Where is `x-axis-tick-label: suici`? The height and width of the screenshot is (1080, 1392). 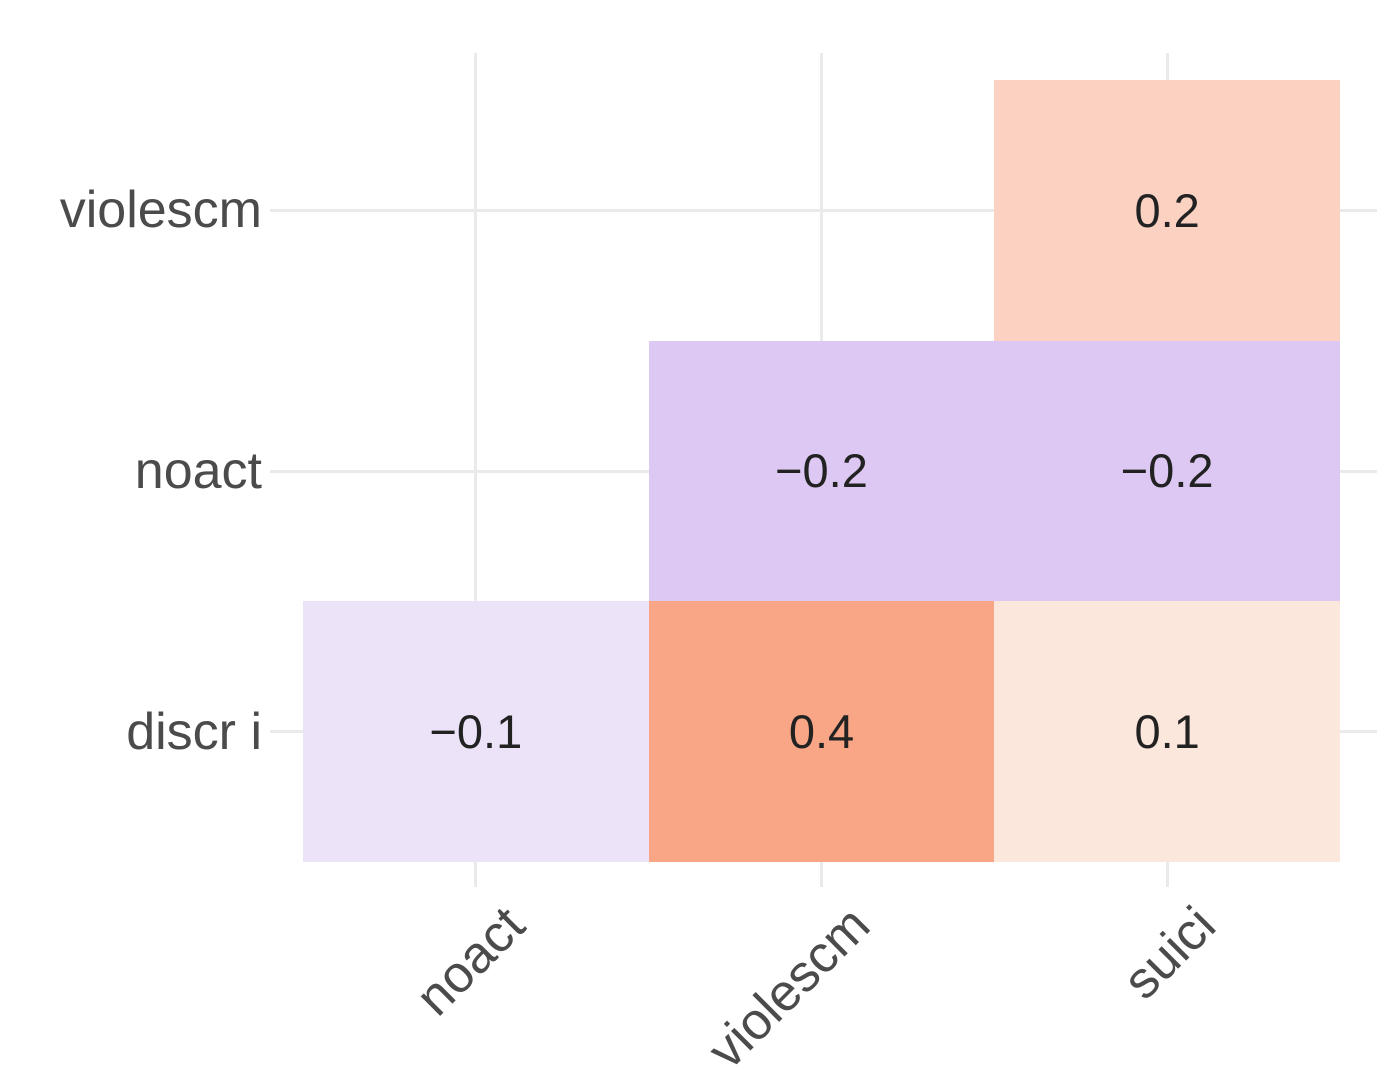 x-axis-tick-label: suici is located at coordinates (1170, 953).